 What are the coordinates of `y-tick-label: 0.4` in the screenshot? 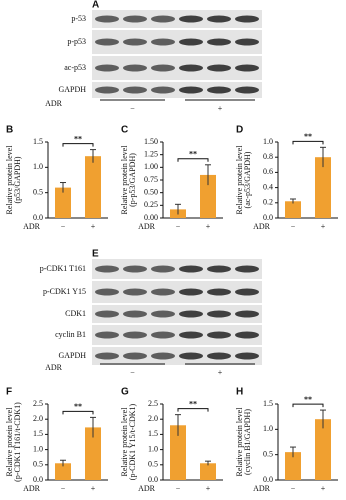 It's located at (268, 186).